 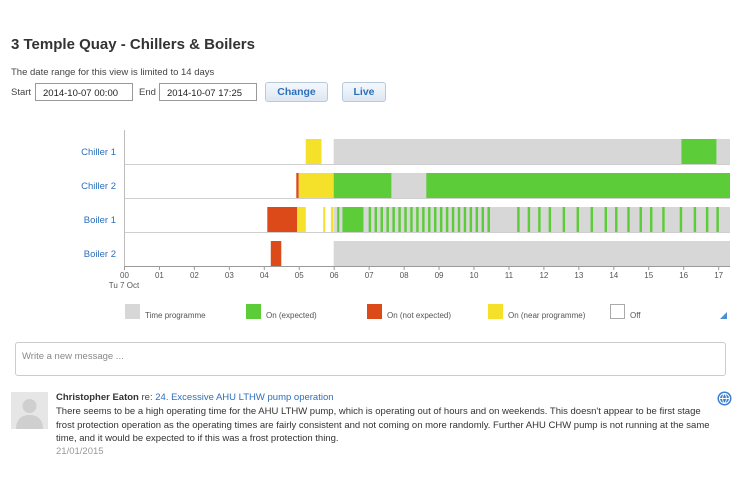 I want to click on legend-label: On (near programme), so click(x=547, y=315).